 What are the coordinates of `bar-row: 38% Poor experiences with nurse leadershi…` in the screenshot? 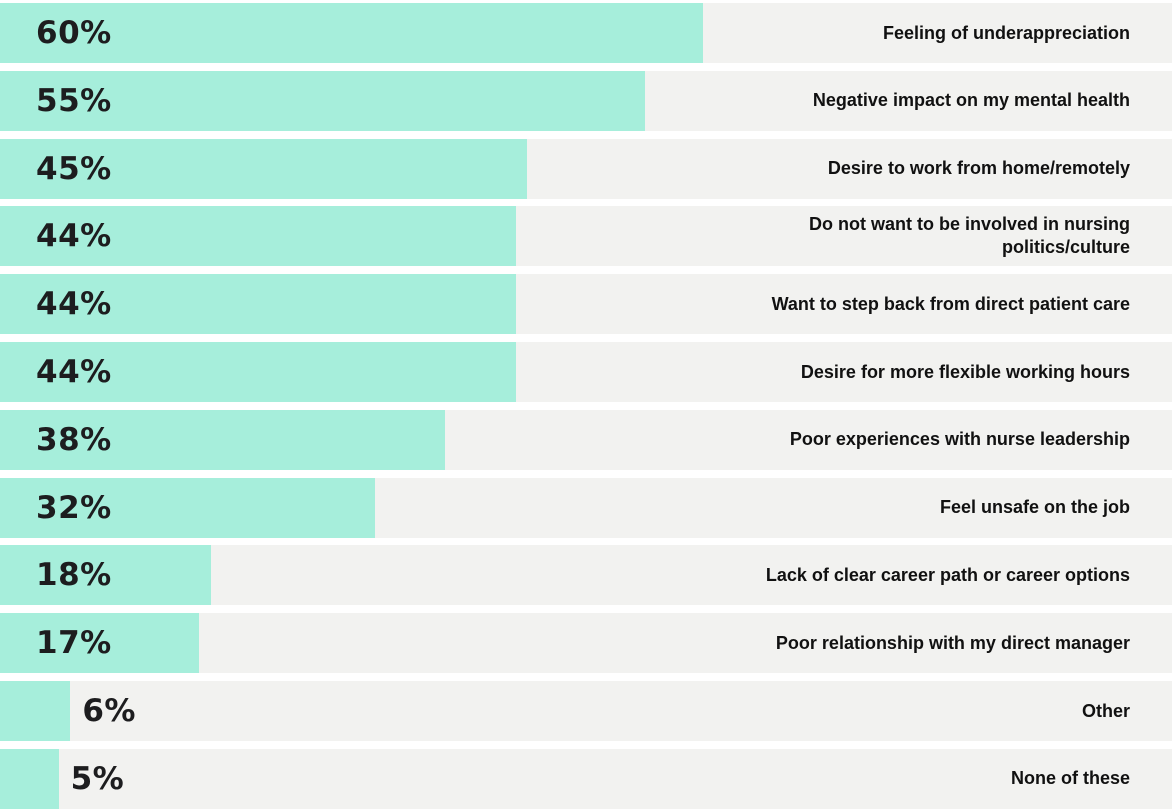 It's located at (586, 439).